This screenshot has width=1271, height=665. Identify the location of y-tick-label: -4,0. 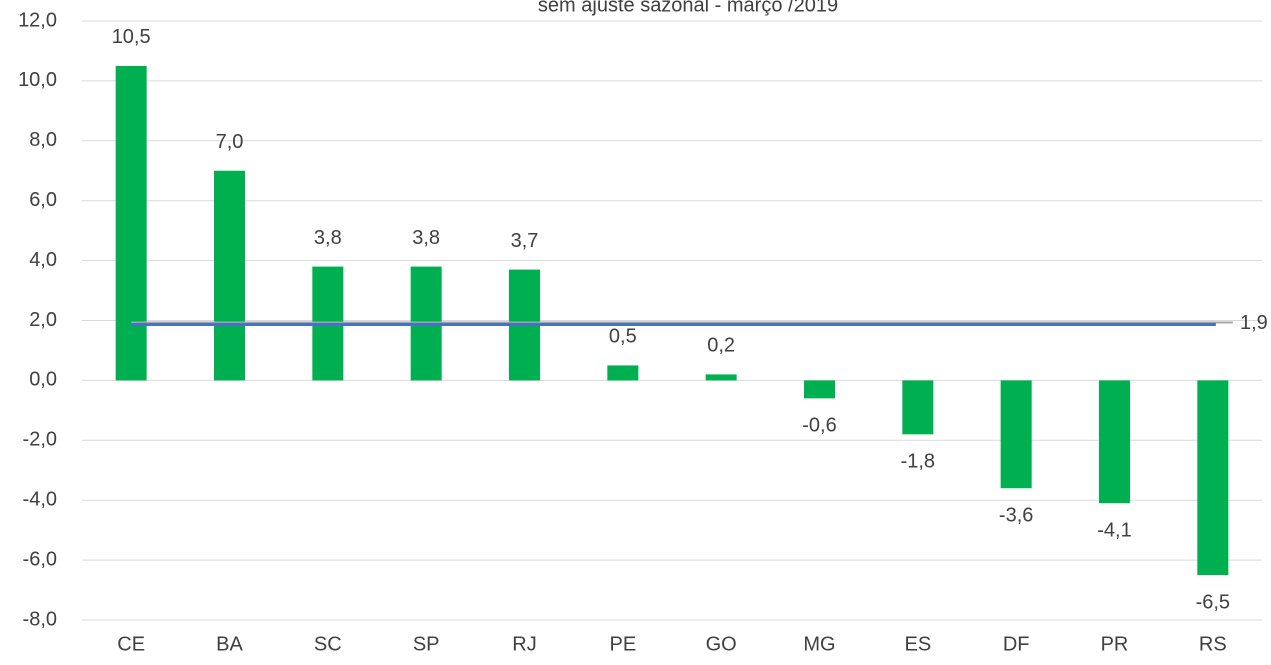
(40, 499).